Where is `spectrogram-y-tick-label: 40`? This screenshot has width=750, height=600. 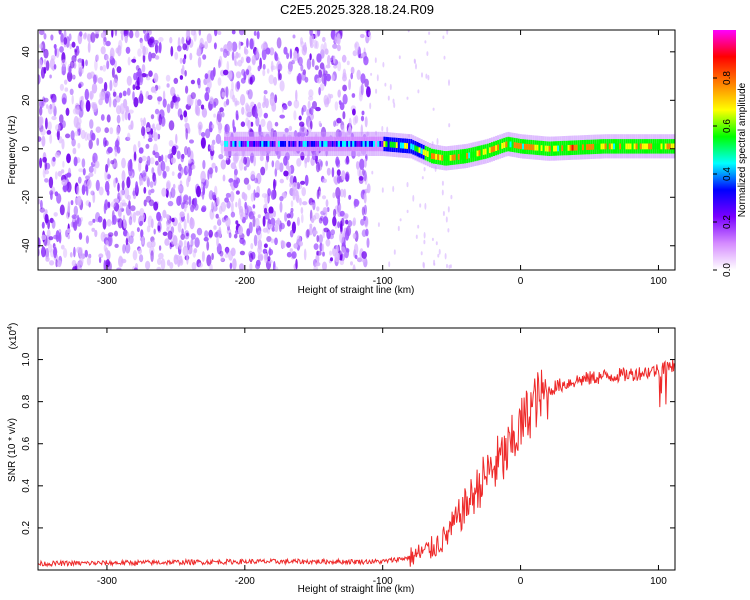 spectrogram-y-tick-label: 40 is located at coordinates (26, 52).